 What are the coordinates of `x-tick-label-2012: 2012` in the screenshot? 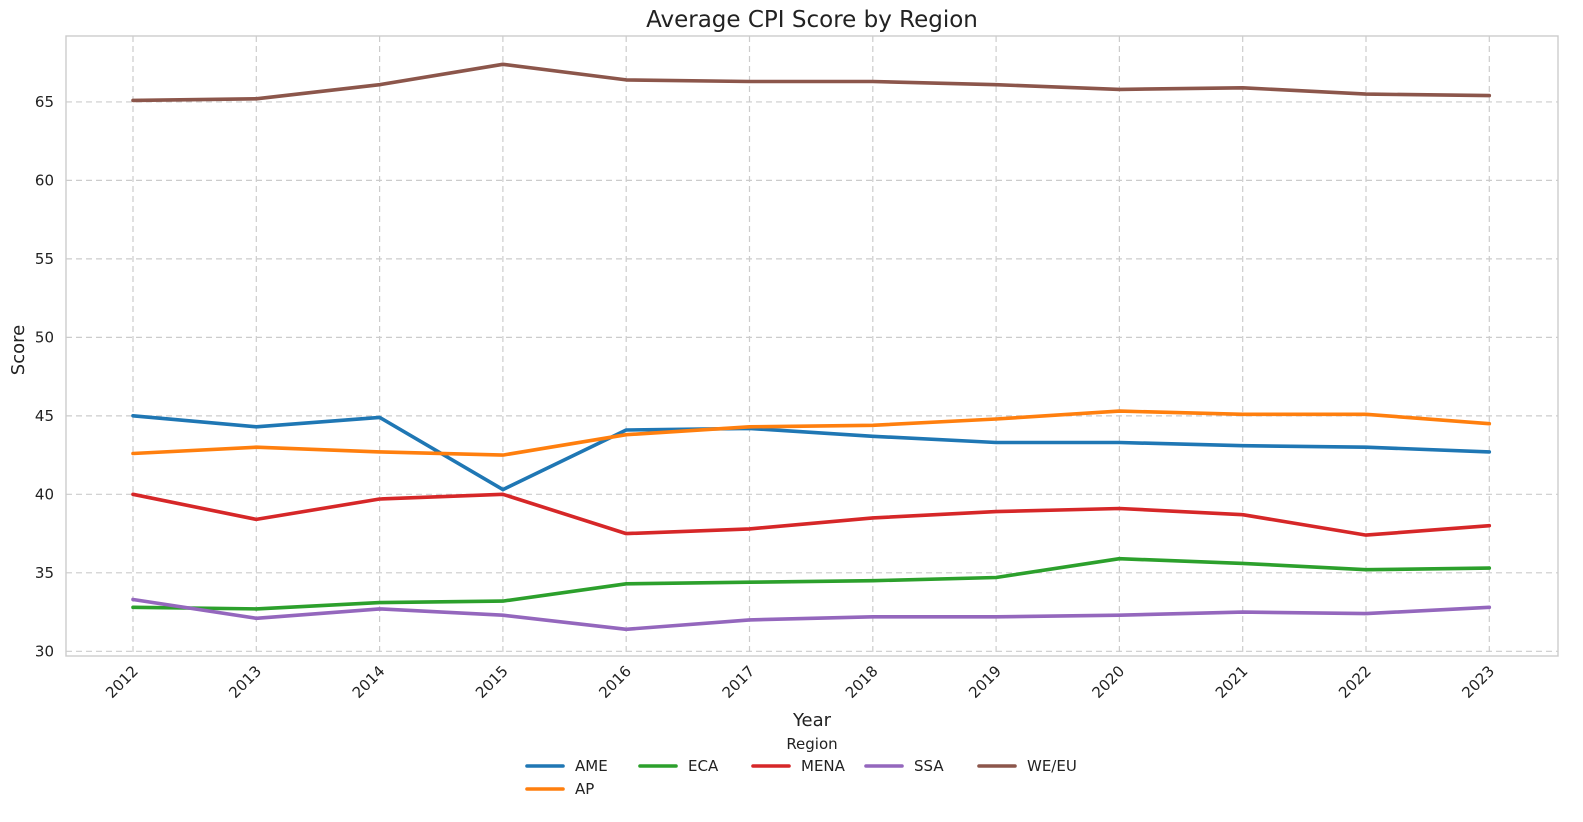 It's located at (122, 682).